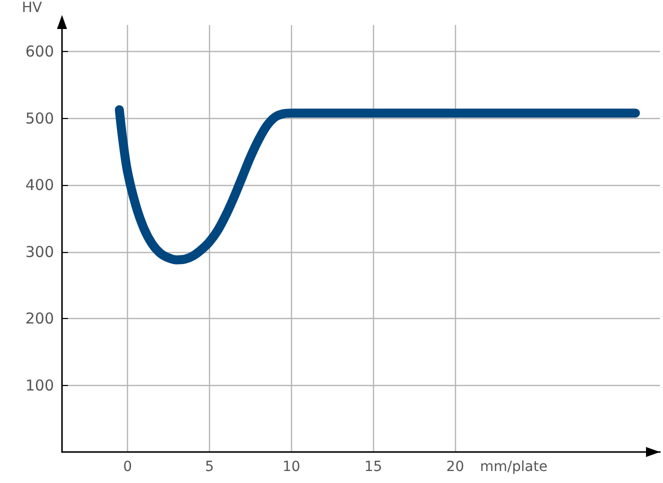 The height and width of the screenshot is (483, 663). Describe the element at coordinates (39, 51) in the screenshot. I see `y-tick-label: 600` at that location.